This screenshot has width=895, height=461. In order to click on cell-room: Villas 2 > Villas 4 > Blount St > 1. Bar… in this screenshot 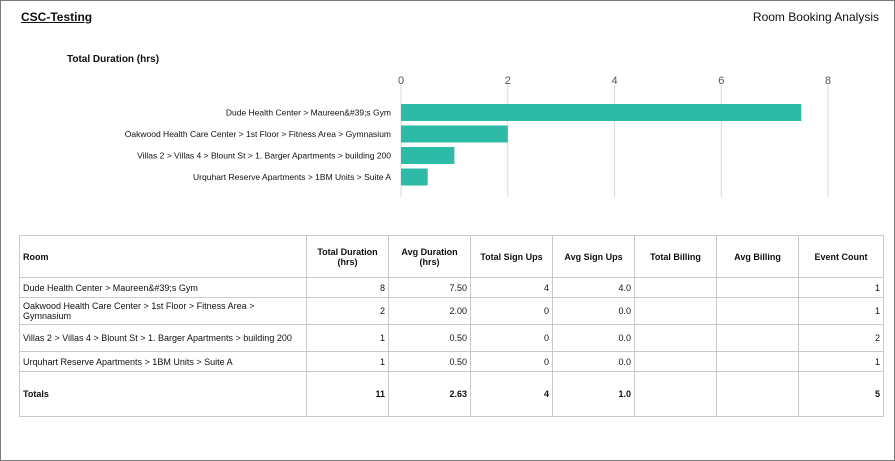, I will do `click(163, 338)`.